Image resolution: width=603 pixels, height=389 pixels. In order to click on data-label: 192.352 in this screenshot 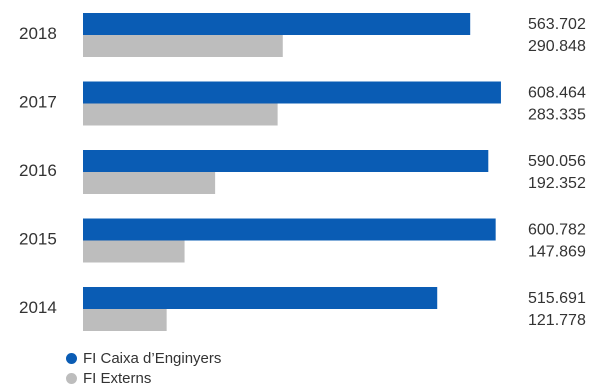, I will do `click(557, 183)`.